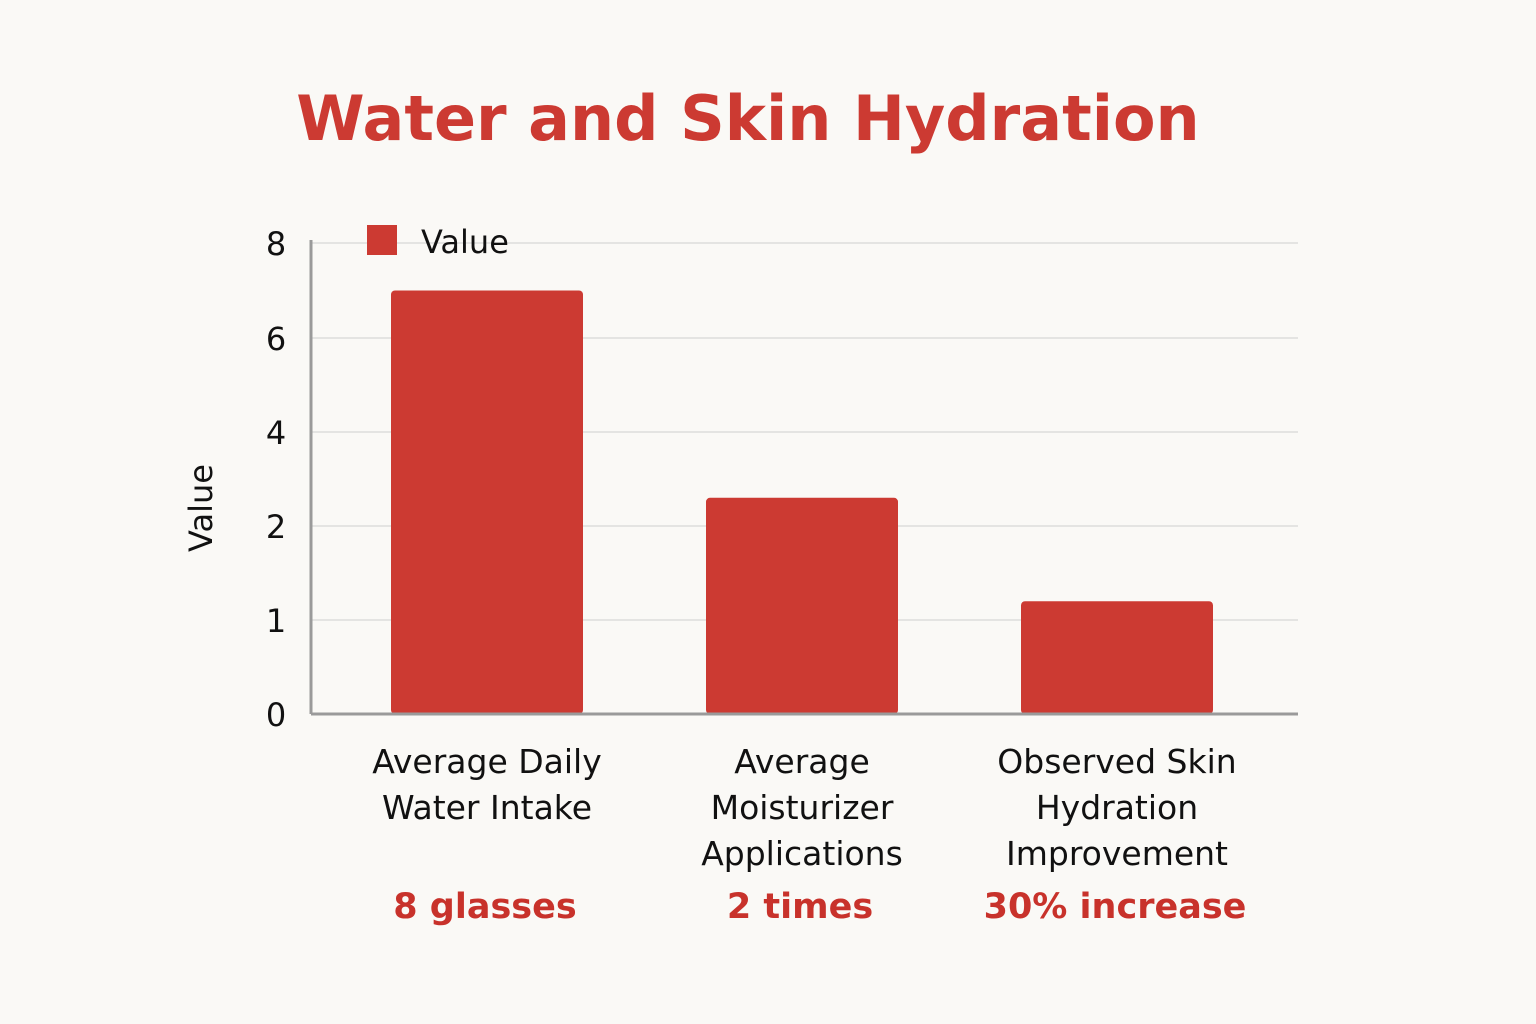 This screenshot has height=1024, width=1536. What do you see at coordinates (802, 761) in the screenshot?
I see `category-label-line: Average` at bounding box center [802, 761].